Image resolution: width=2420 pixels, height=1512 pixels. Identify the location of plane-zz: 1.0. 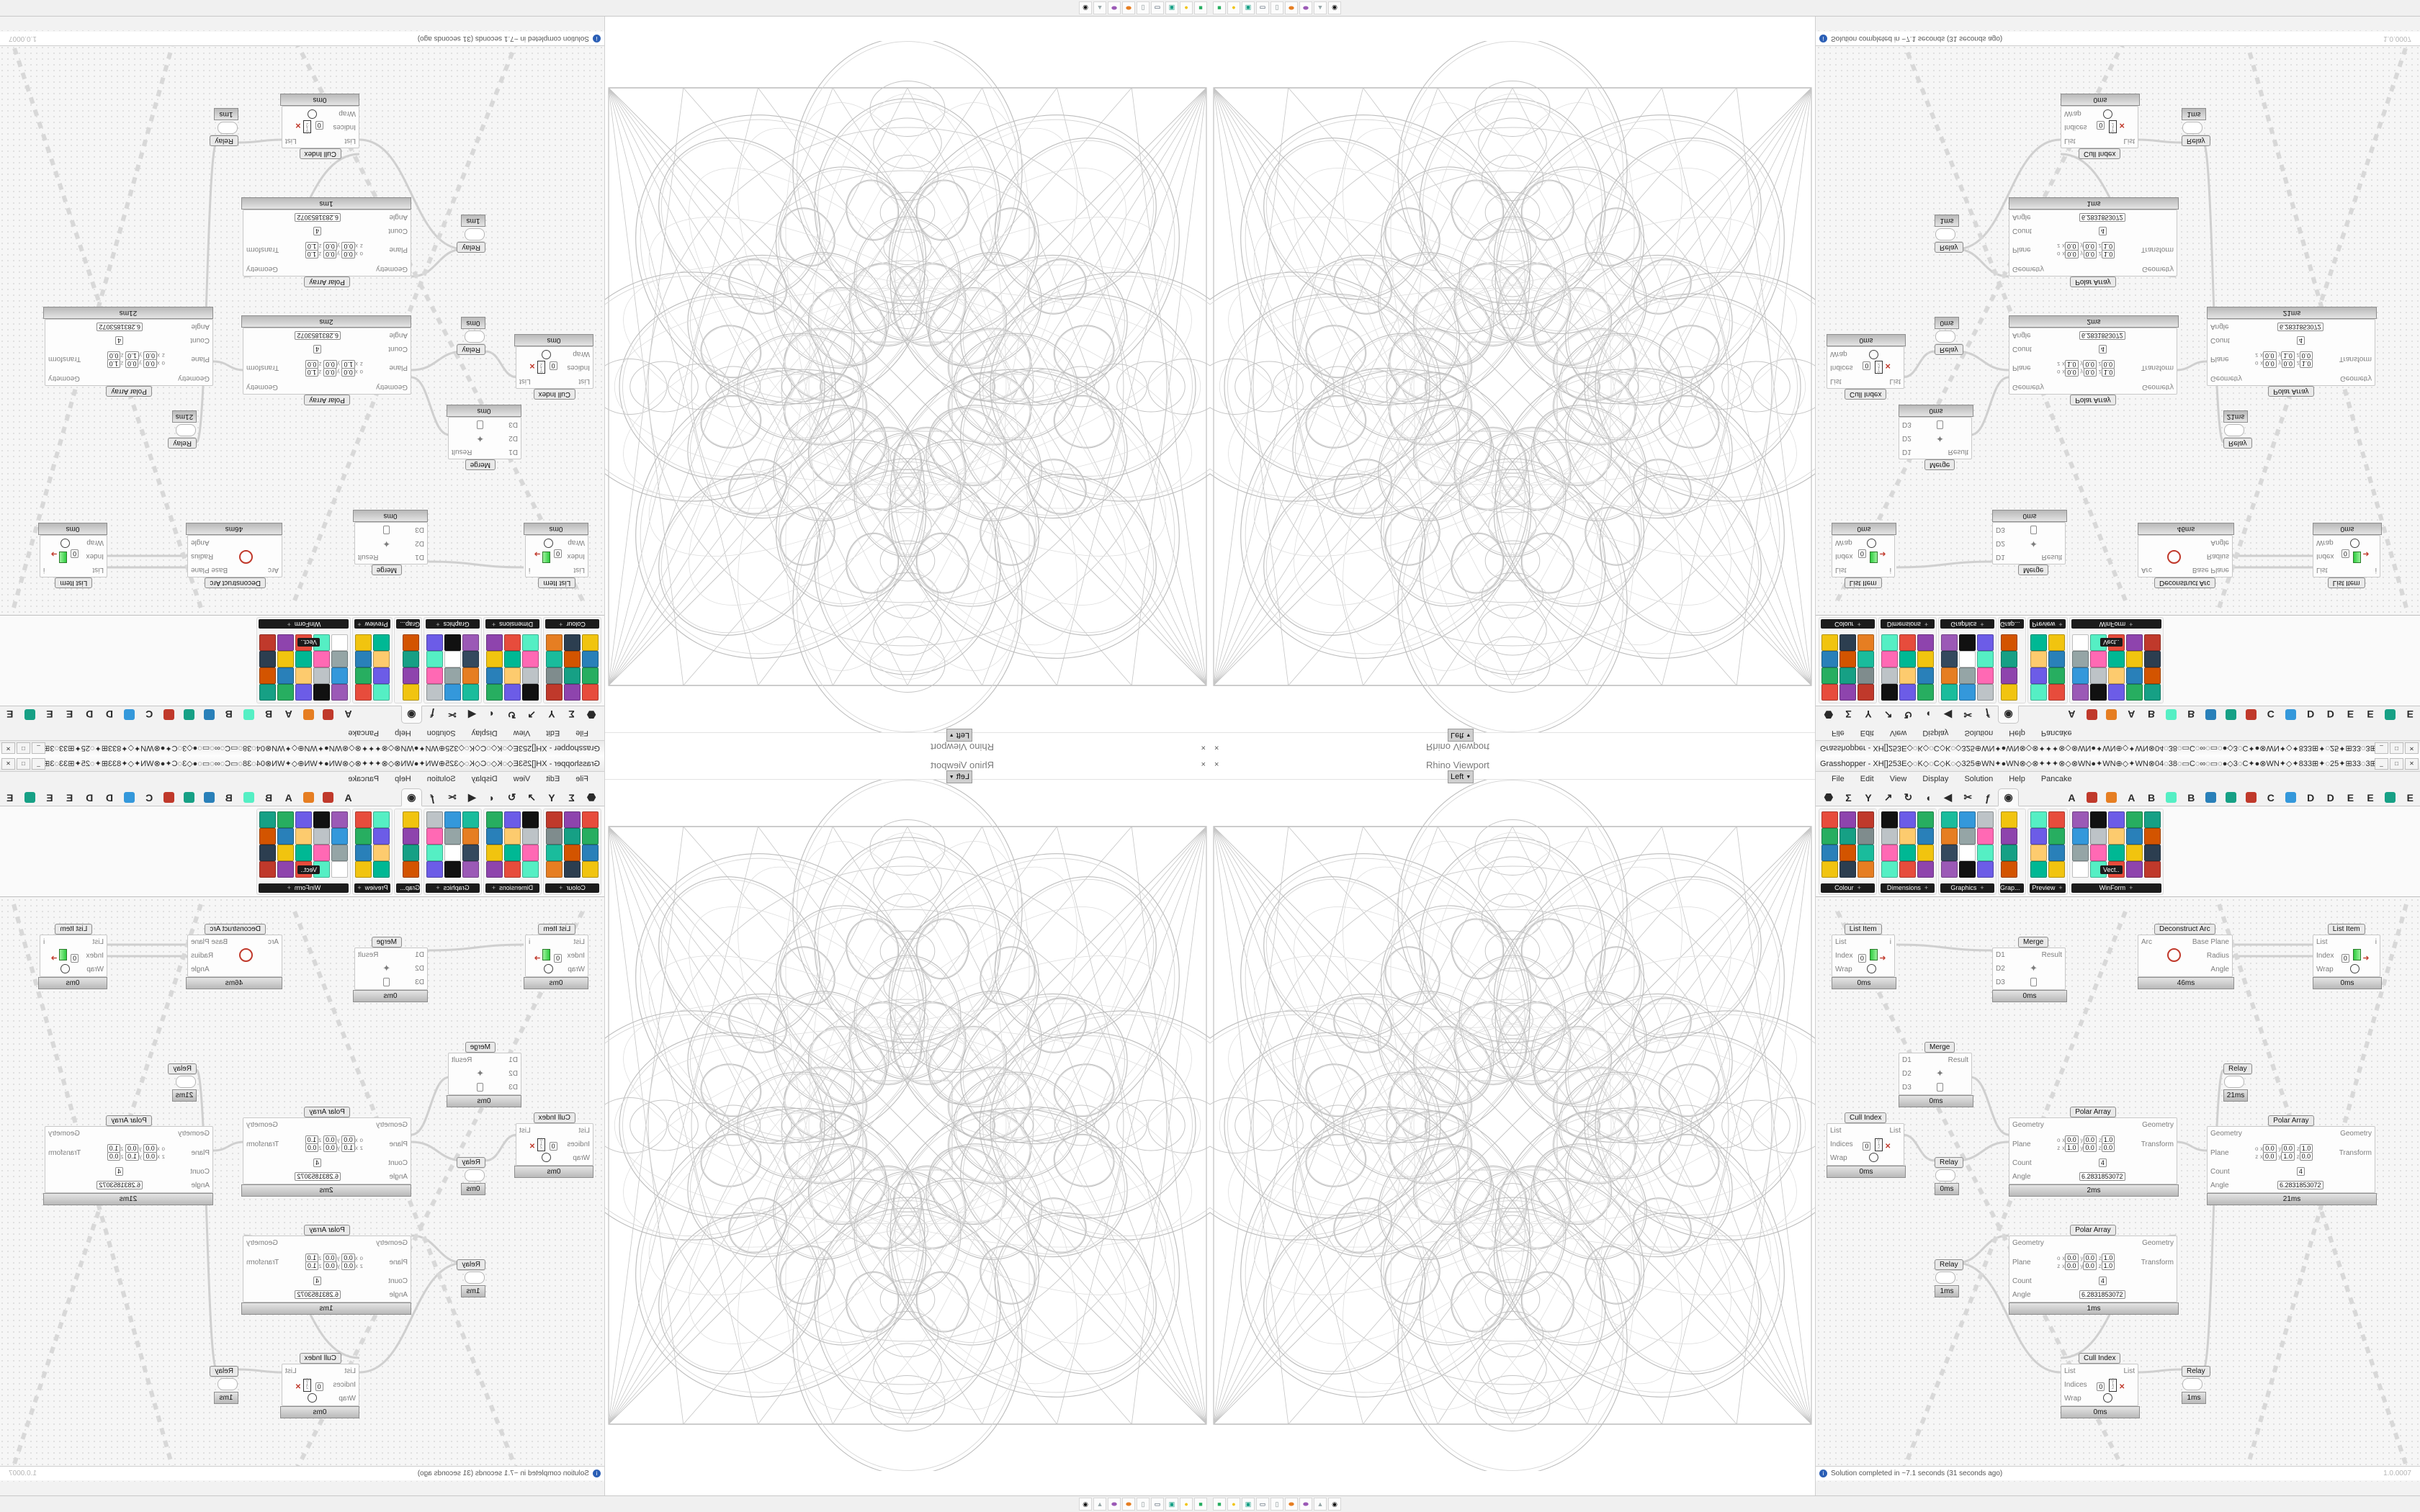
(2108, 1265).